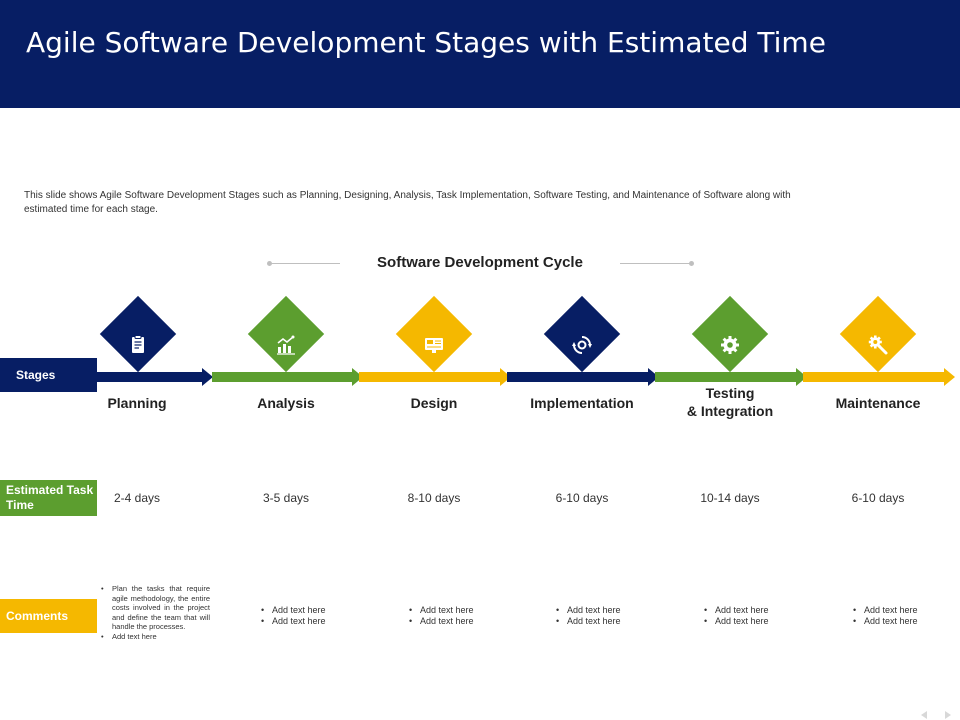  What do you see at coordinates (286, 498) in the screenshot?
I see `time-analysis: 3-5 days` at bounding box center [286, 498].